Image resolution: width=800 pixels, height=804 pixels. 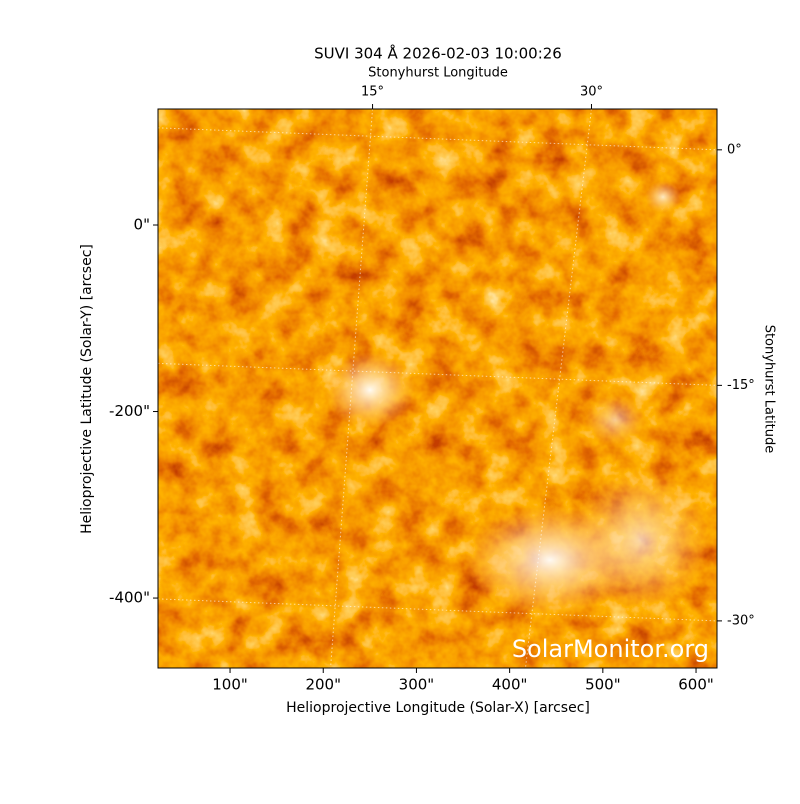 What do you see at coordinates (696, 685) in the screenshot?
I see `x-tick-label: 600"` at bounding box center [696, 685].